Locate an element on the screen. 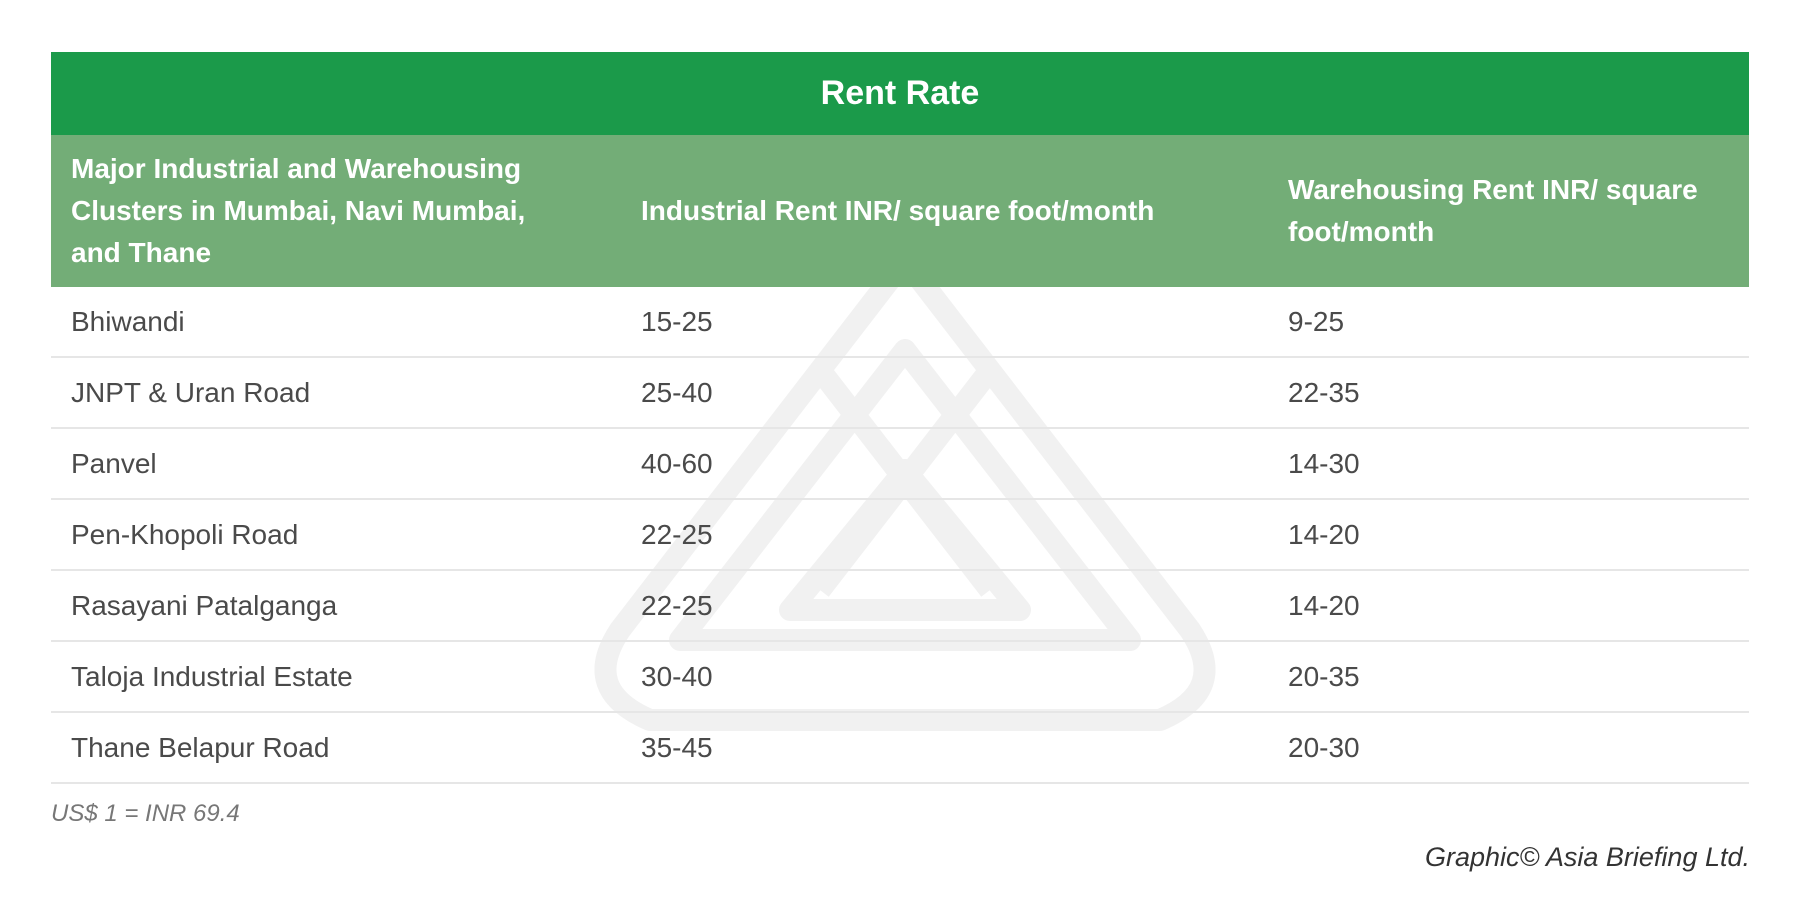  cell-industrial-rent: 15-25 is located at coordinates (677, 321).